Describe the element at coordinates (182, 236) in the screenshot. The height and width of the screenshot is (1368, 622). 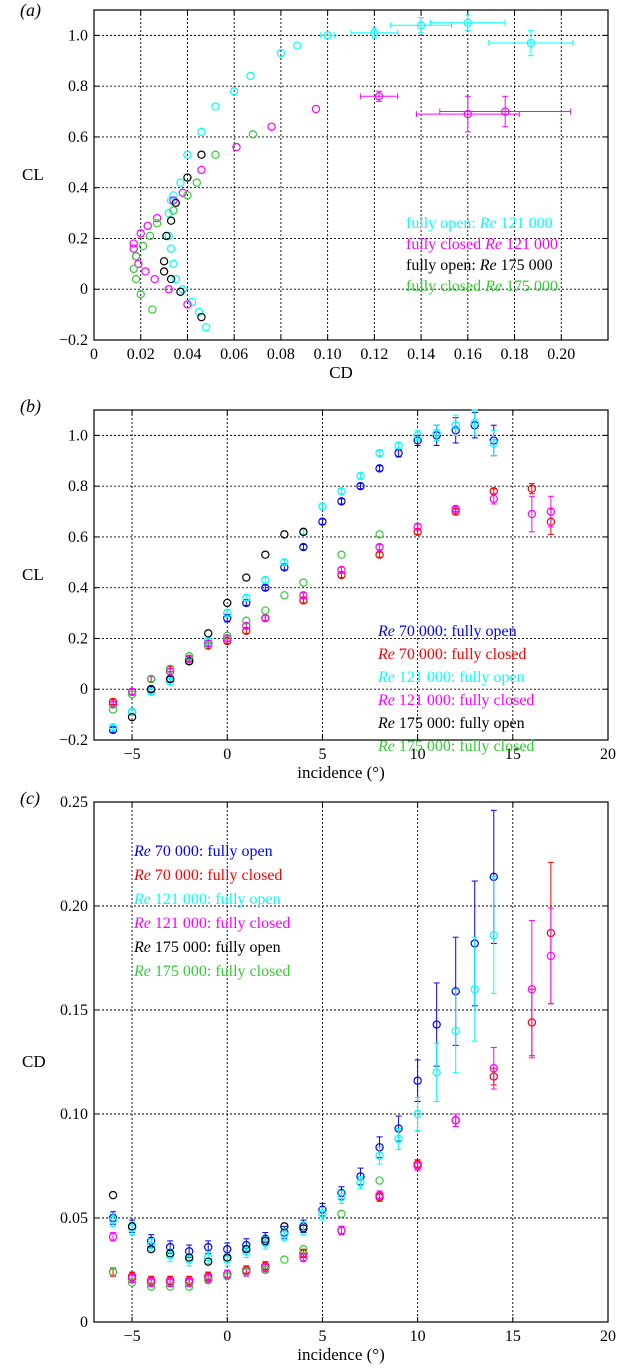
I see `series` at that location.